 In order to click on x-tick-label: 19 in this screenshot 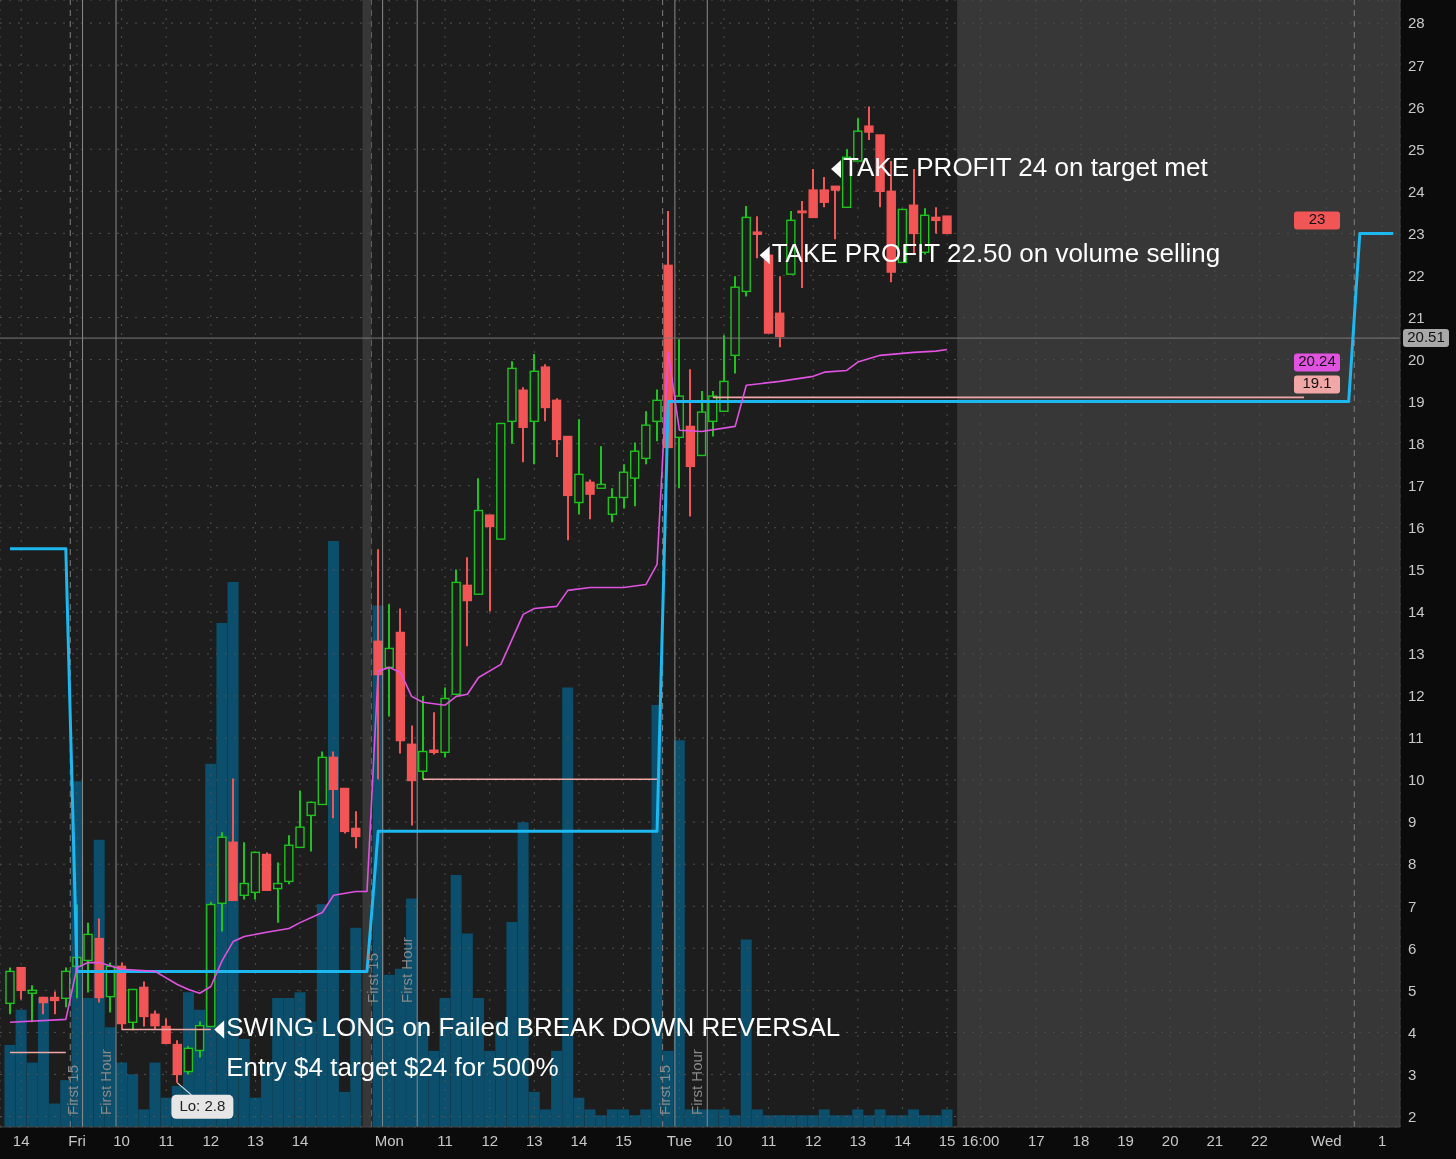, I will do `click(1125, 1140)`.